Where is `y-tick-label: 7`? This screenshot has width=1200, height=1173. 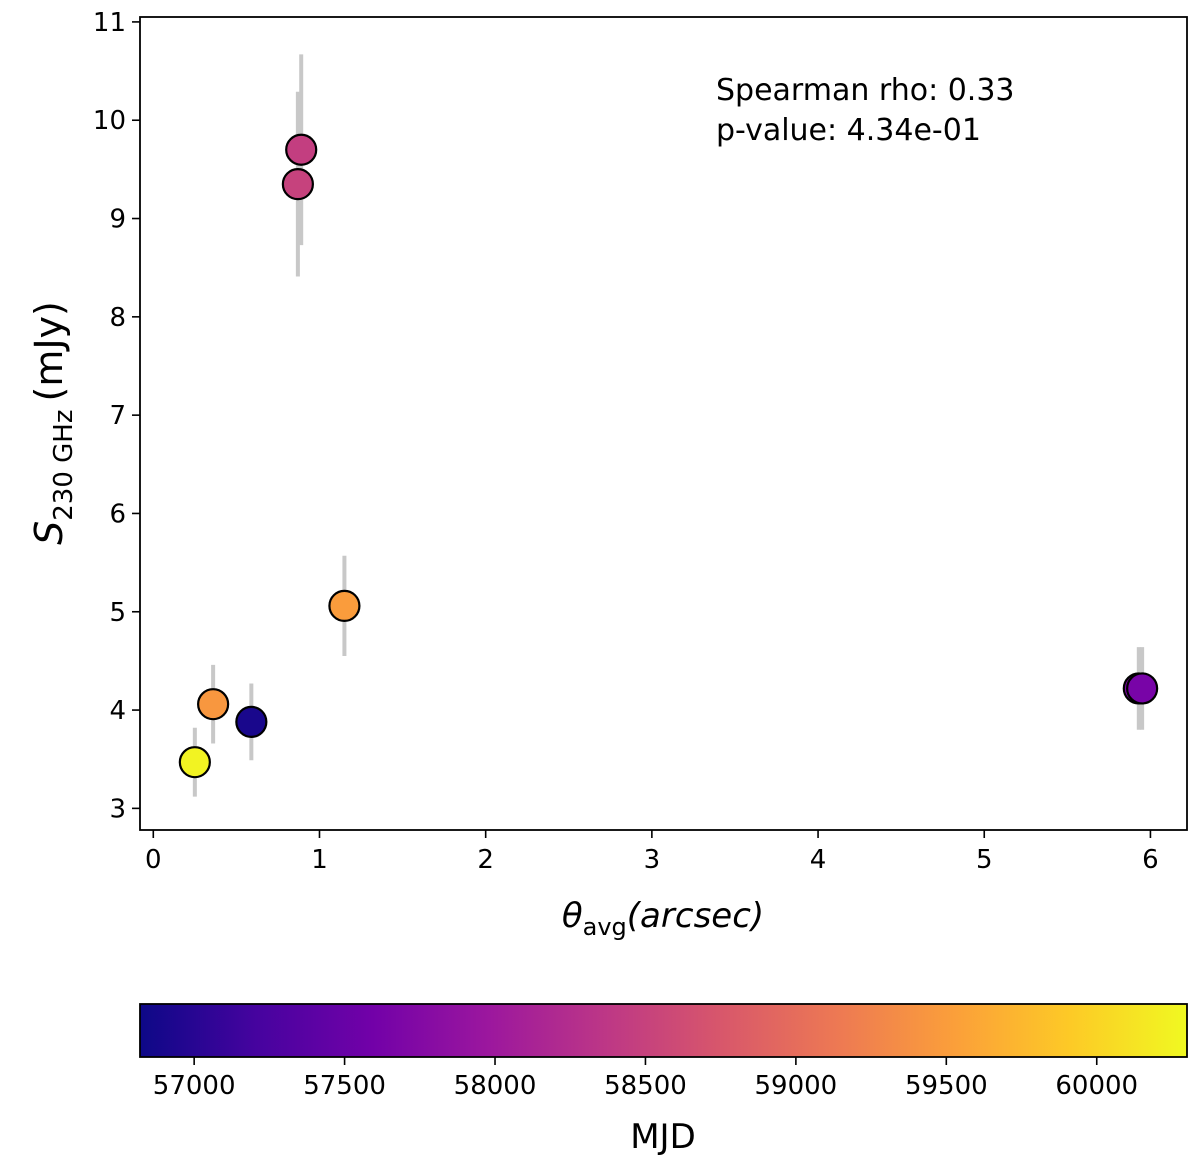 y-tick-label: 7 is located at coordinates (117, 416).